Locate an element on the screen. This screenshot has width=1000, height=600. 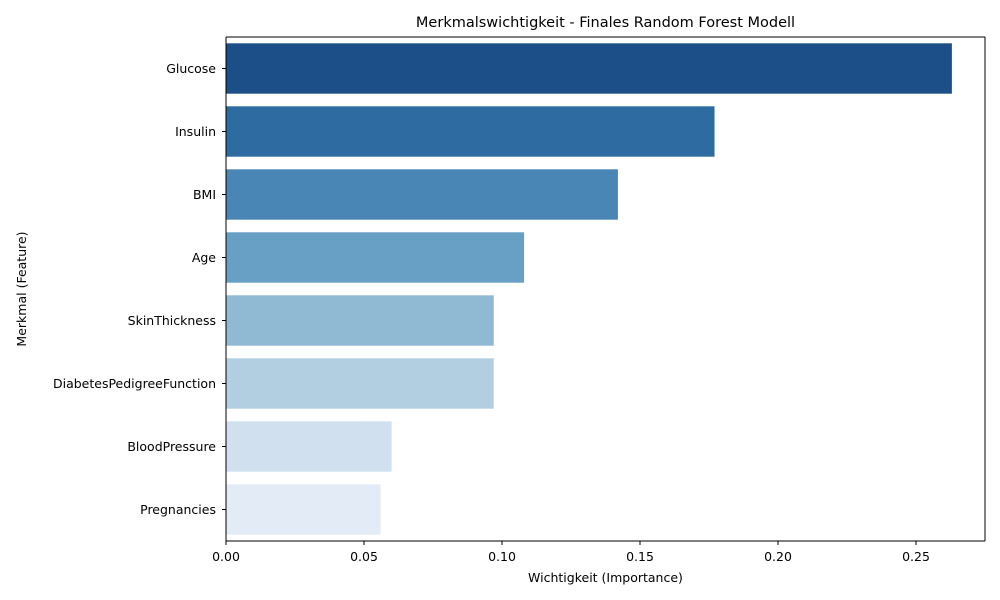
x-axis-ticks: 0.00 0.05 0.10 0.15 0.20 0.25 is located at coordinates (571, 552).